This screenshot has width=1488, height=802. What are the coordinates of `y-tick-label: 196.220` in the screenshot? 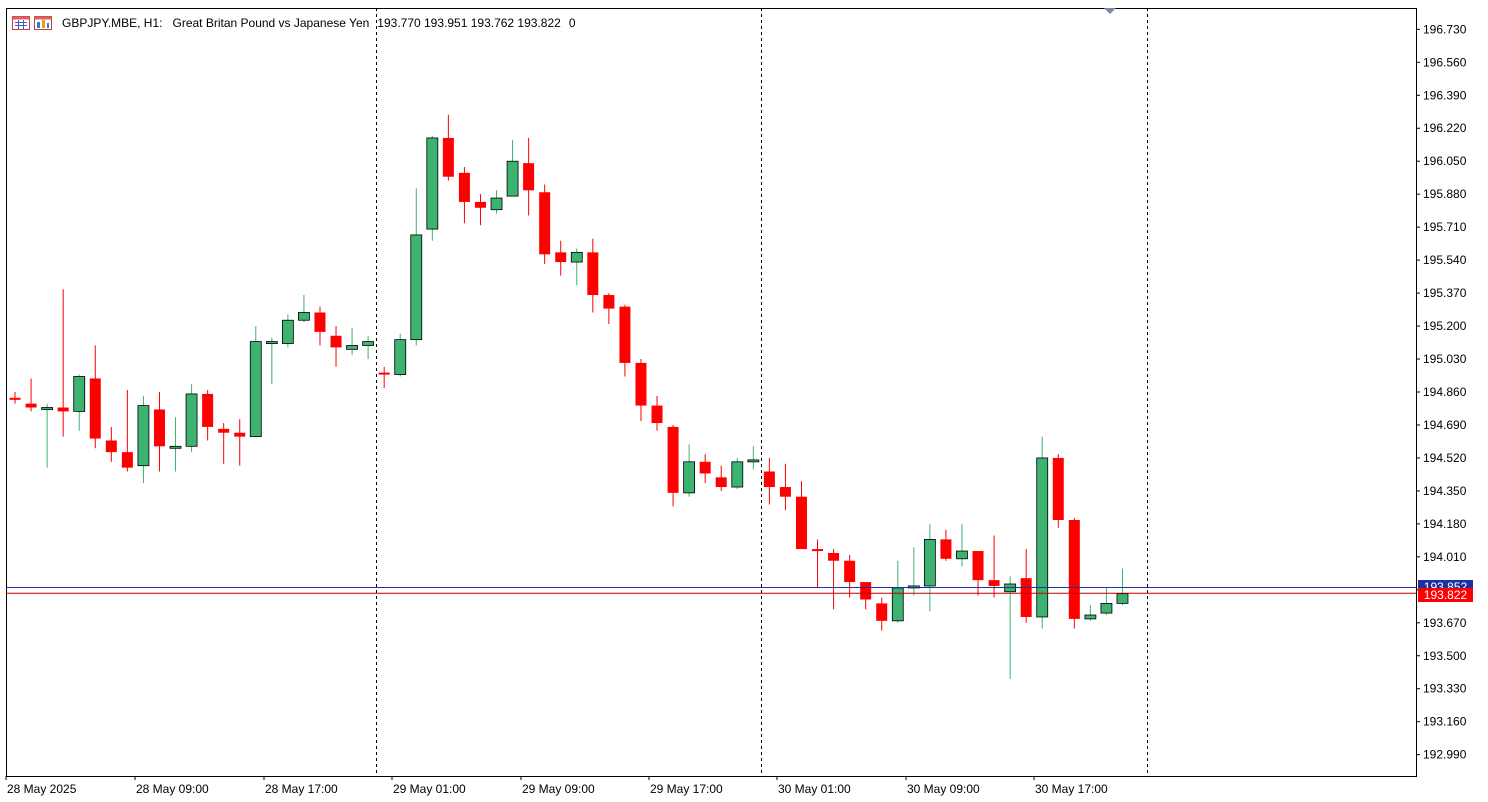 It's located at (1445, 128).